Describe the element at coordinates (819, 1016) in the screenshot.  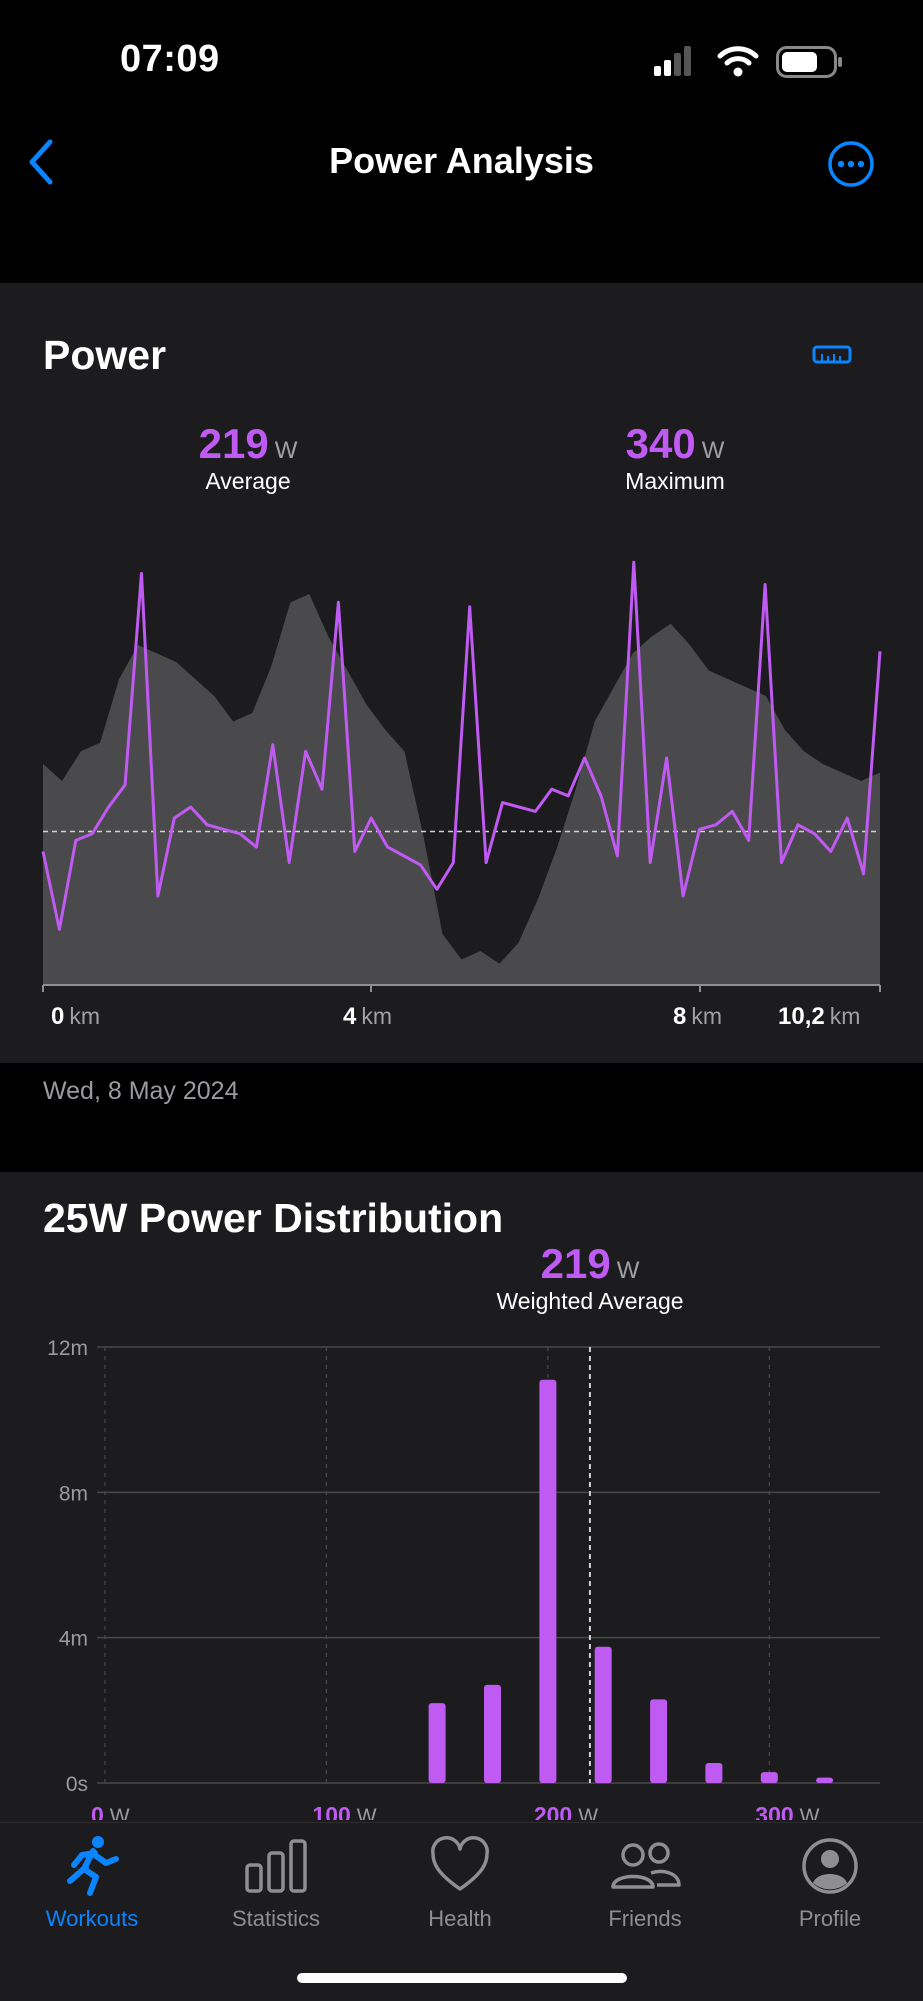
I see `x-label-end: 10,2 km` at that location.